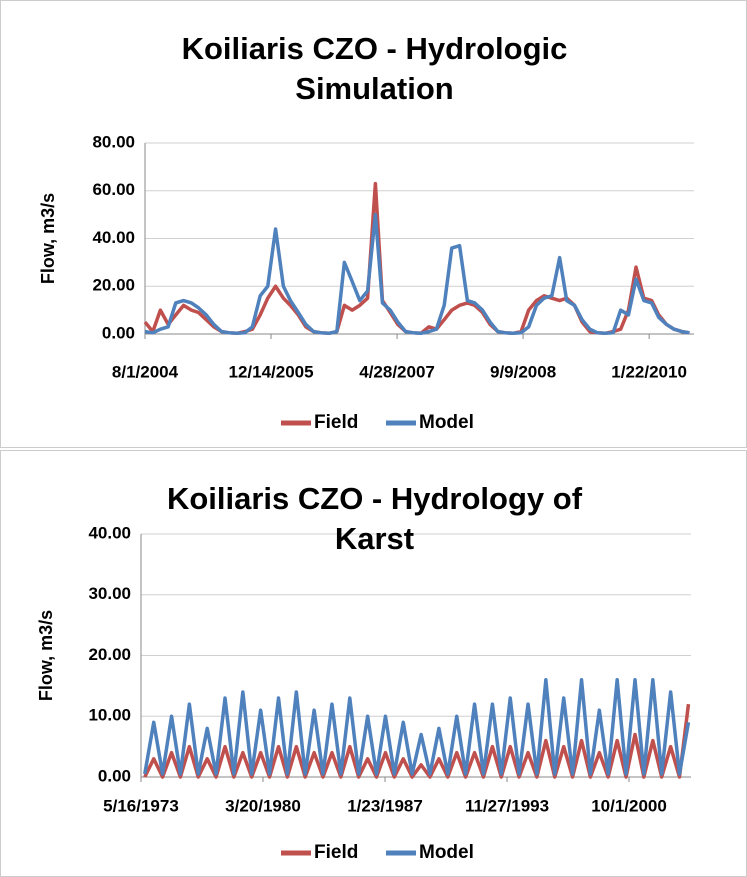 This screenshot has height=877, width=747. Describe the element at coordinates (649, 371) in the screenshot. I see `x-tick-label: 1/22/2010` at that location.